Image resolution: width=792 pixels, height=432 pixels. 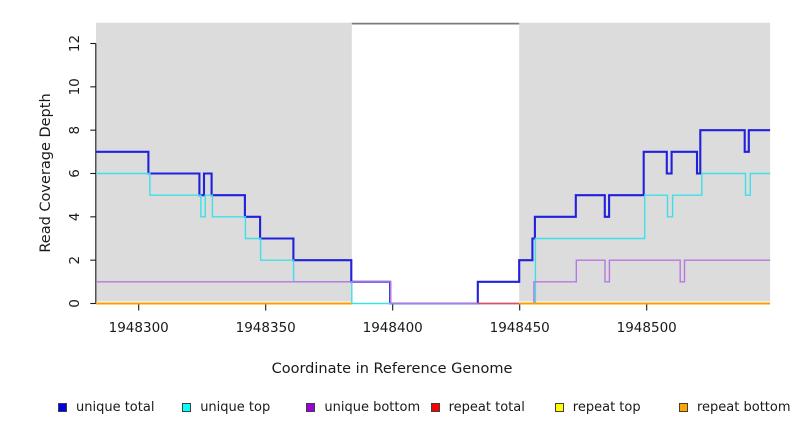 I want to click on y-tick-label: 12, so click(x=75, y=43).